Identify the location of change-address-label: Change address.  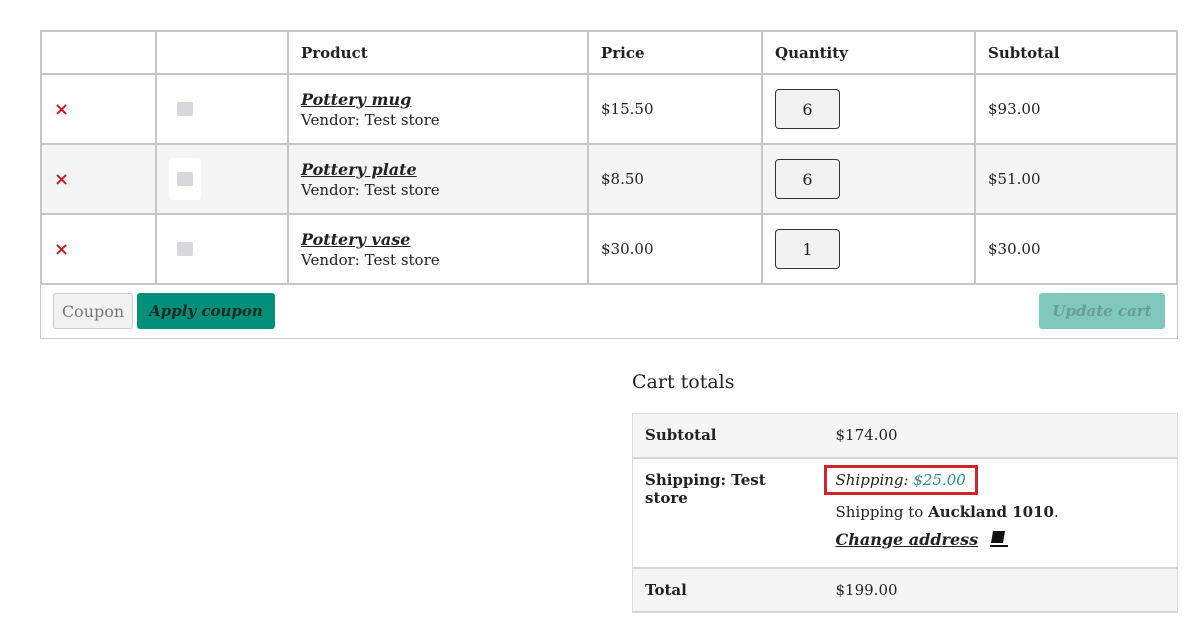
(907, 539).